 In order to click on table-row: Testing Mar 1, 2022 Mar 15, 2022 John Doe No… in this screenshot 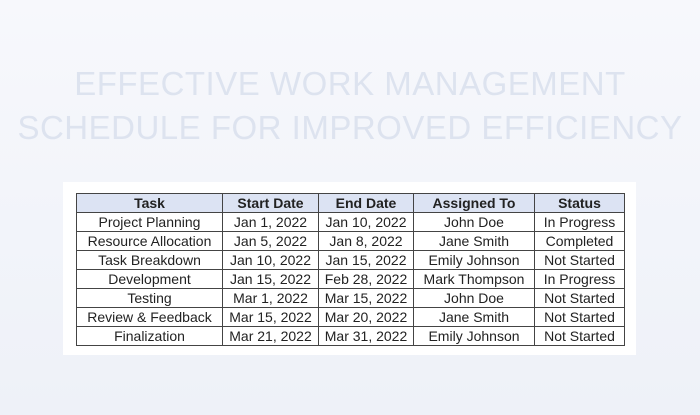, I will do `click(350, 298)`.